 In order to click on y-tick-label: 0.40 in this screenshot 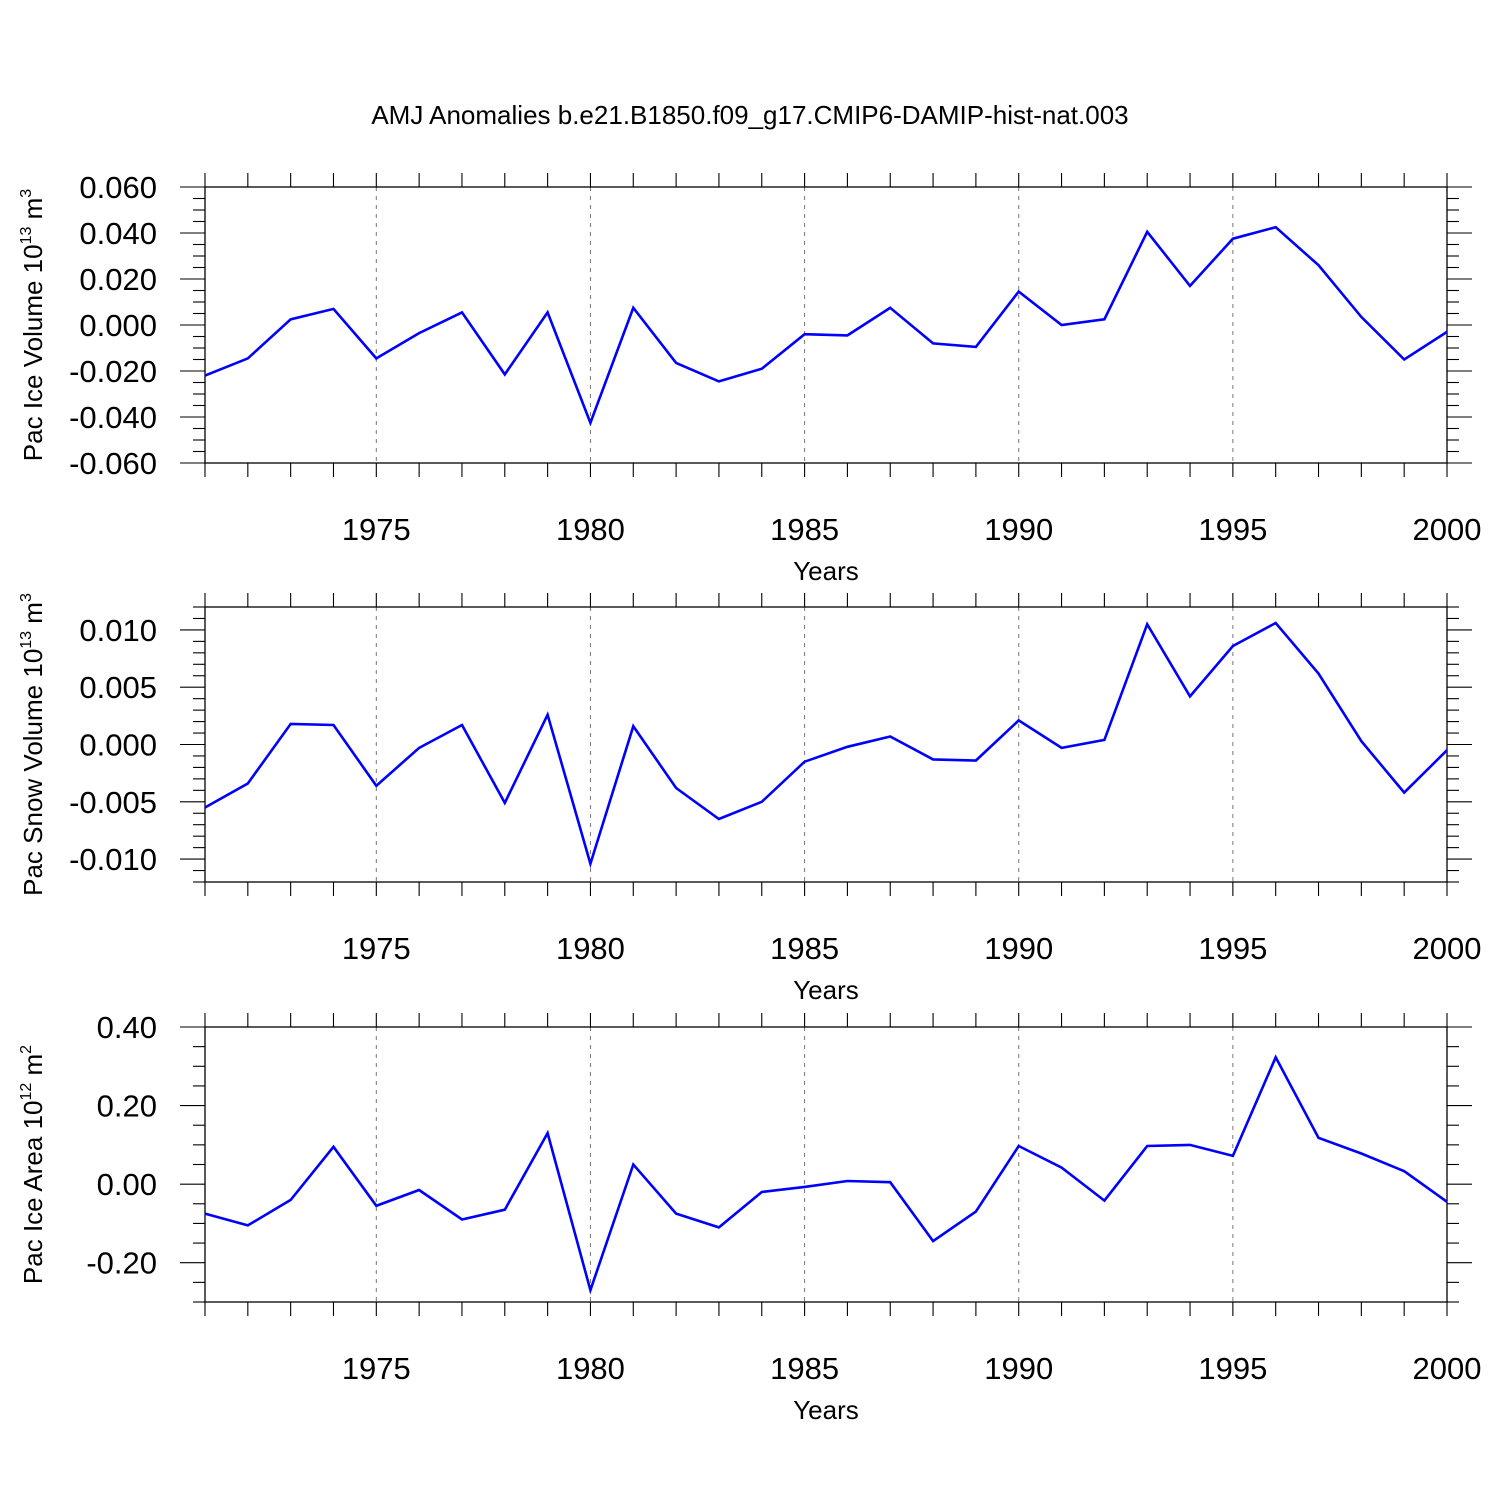, I will do `click(127, 1027)`.